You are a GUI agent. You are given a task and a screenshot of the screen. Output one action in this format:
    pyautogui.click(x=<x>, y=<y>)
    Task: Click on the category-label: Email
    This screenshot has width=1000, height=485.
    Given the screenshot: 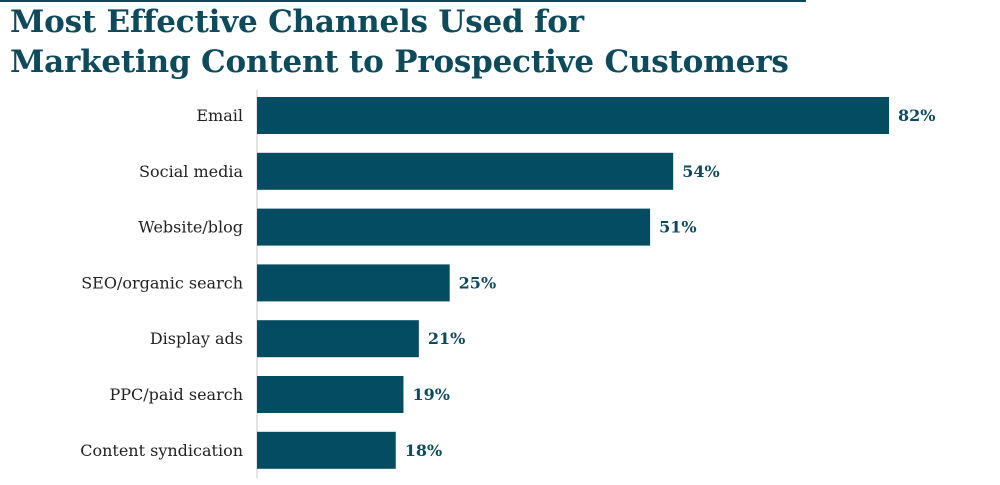 What is the action you would take?
    pyautogui.click(x=219, y=115)
    